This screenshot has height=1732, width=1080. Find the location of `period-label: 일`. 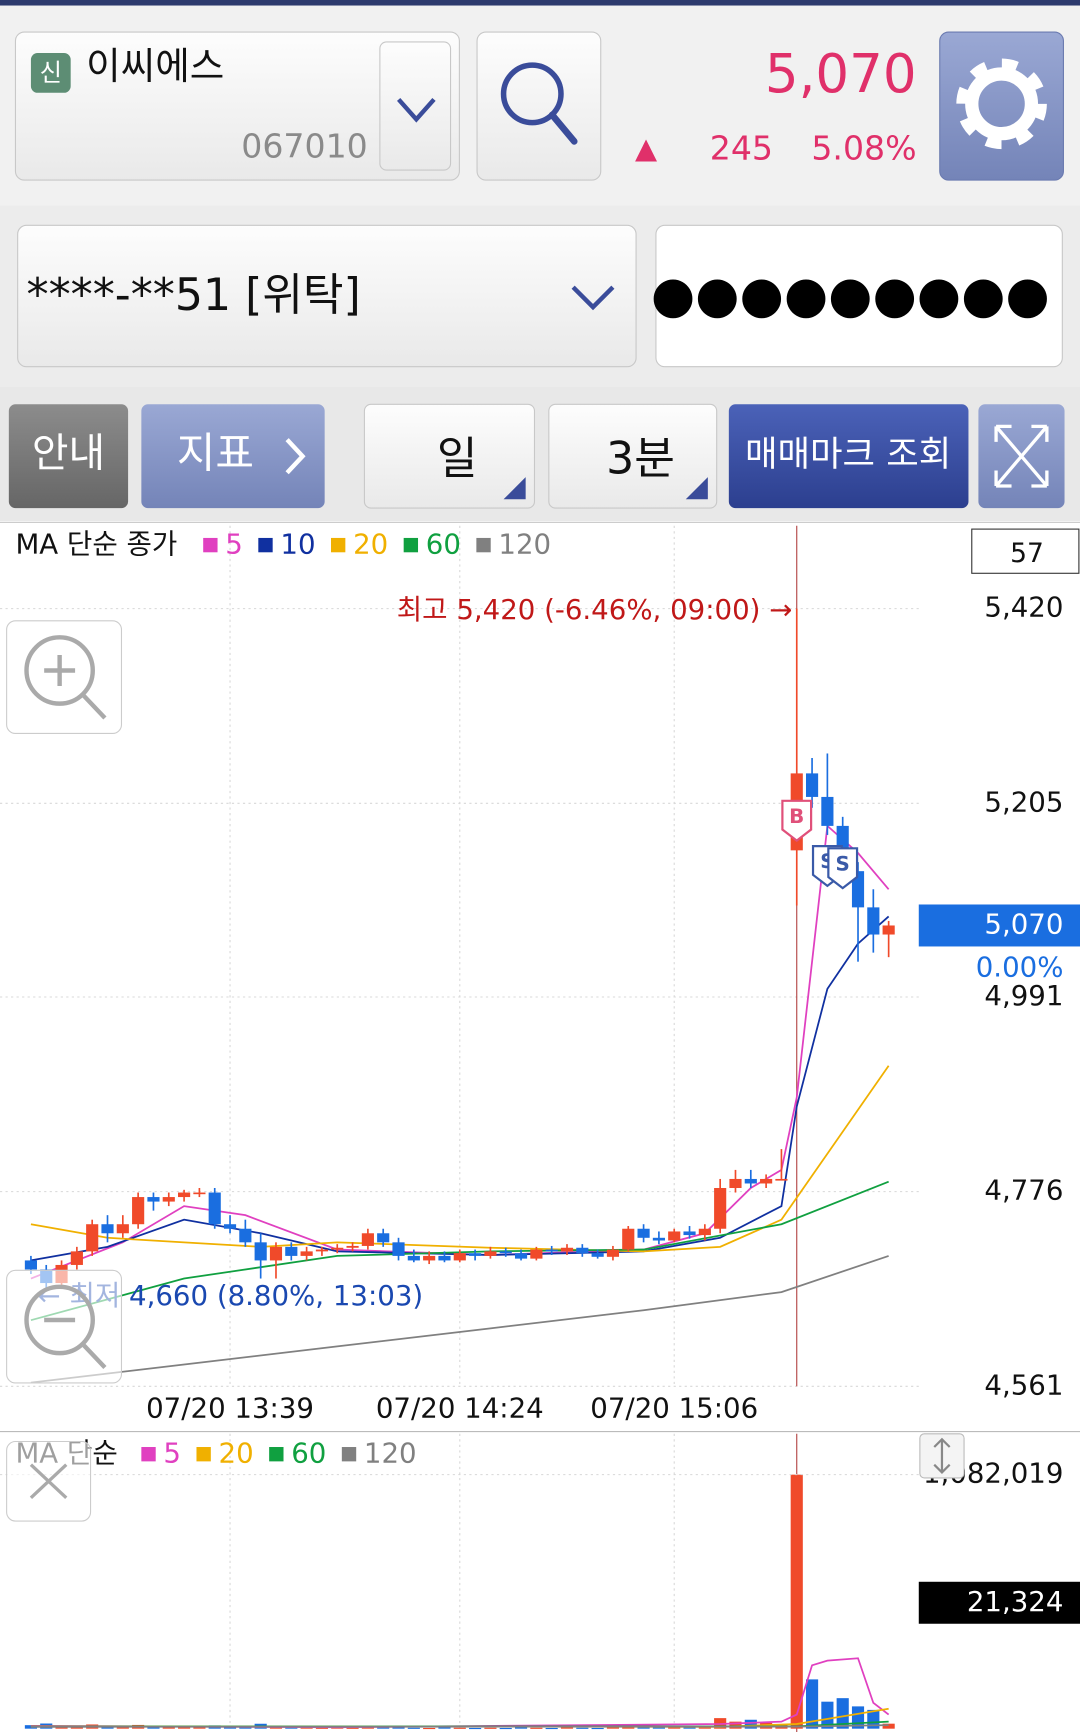

period-label: 일 is located at coordinates (457, 459).